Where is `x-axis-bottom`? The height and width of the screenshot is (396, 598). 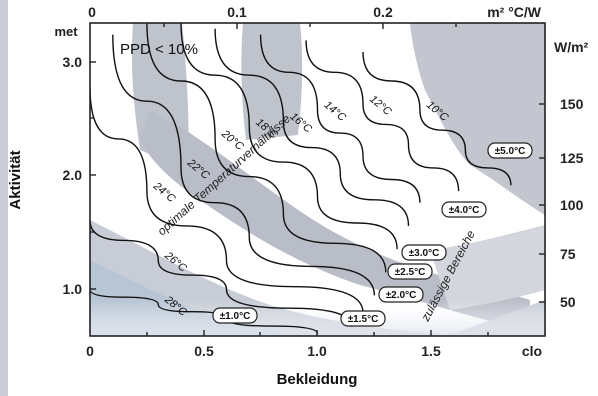
x-axis-bottom is located at coordinates (317, 333).